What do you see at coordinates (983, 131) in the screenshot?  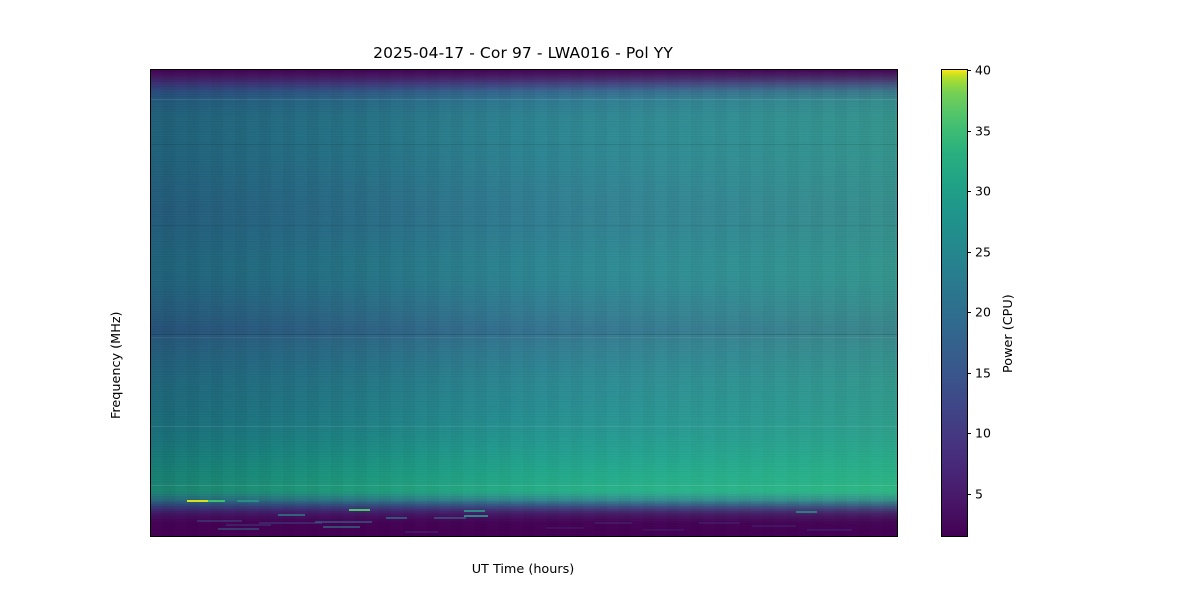 I see `colorbar-tick-label: 35` at bounding box center [983, 131].